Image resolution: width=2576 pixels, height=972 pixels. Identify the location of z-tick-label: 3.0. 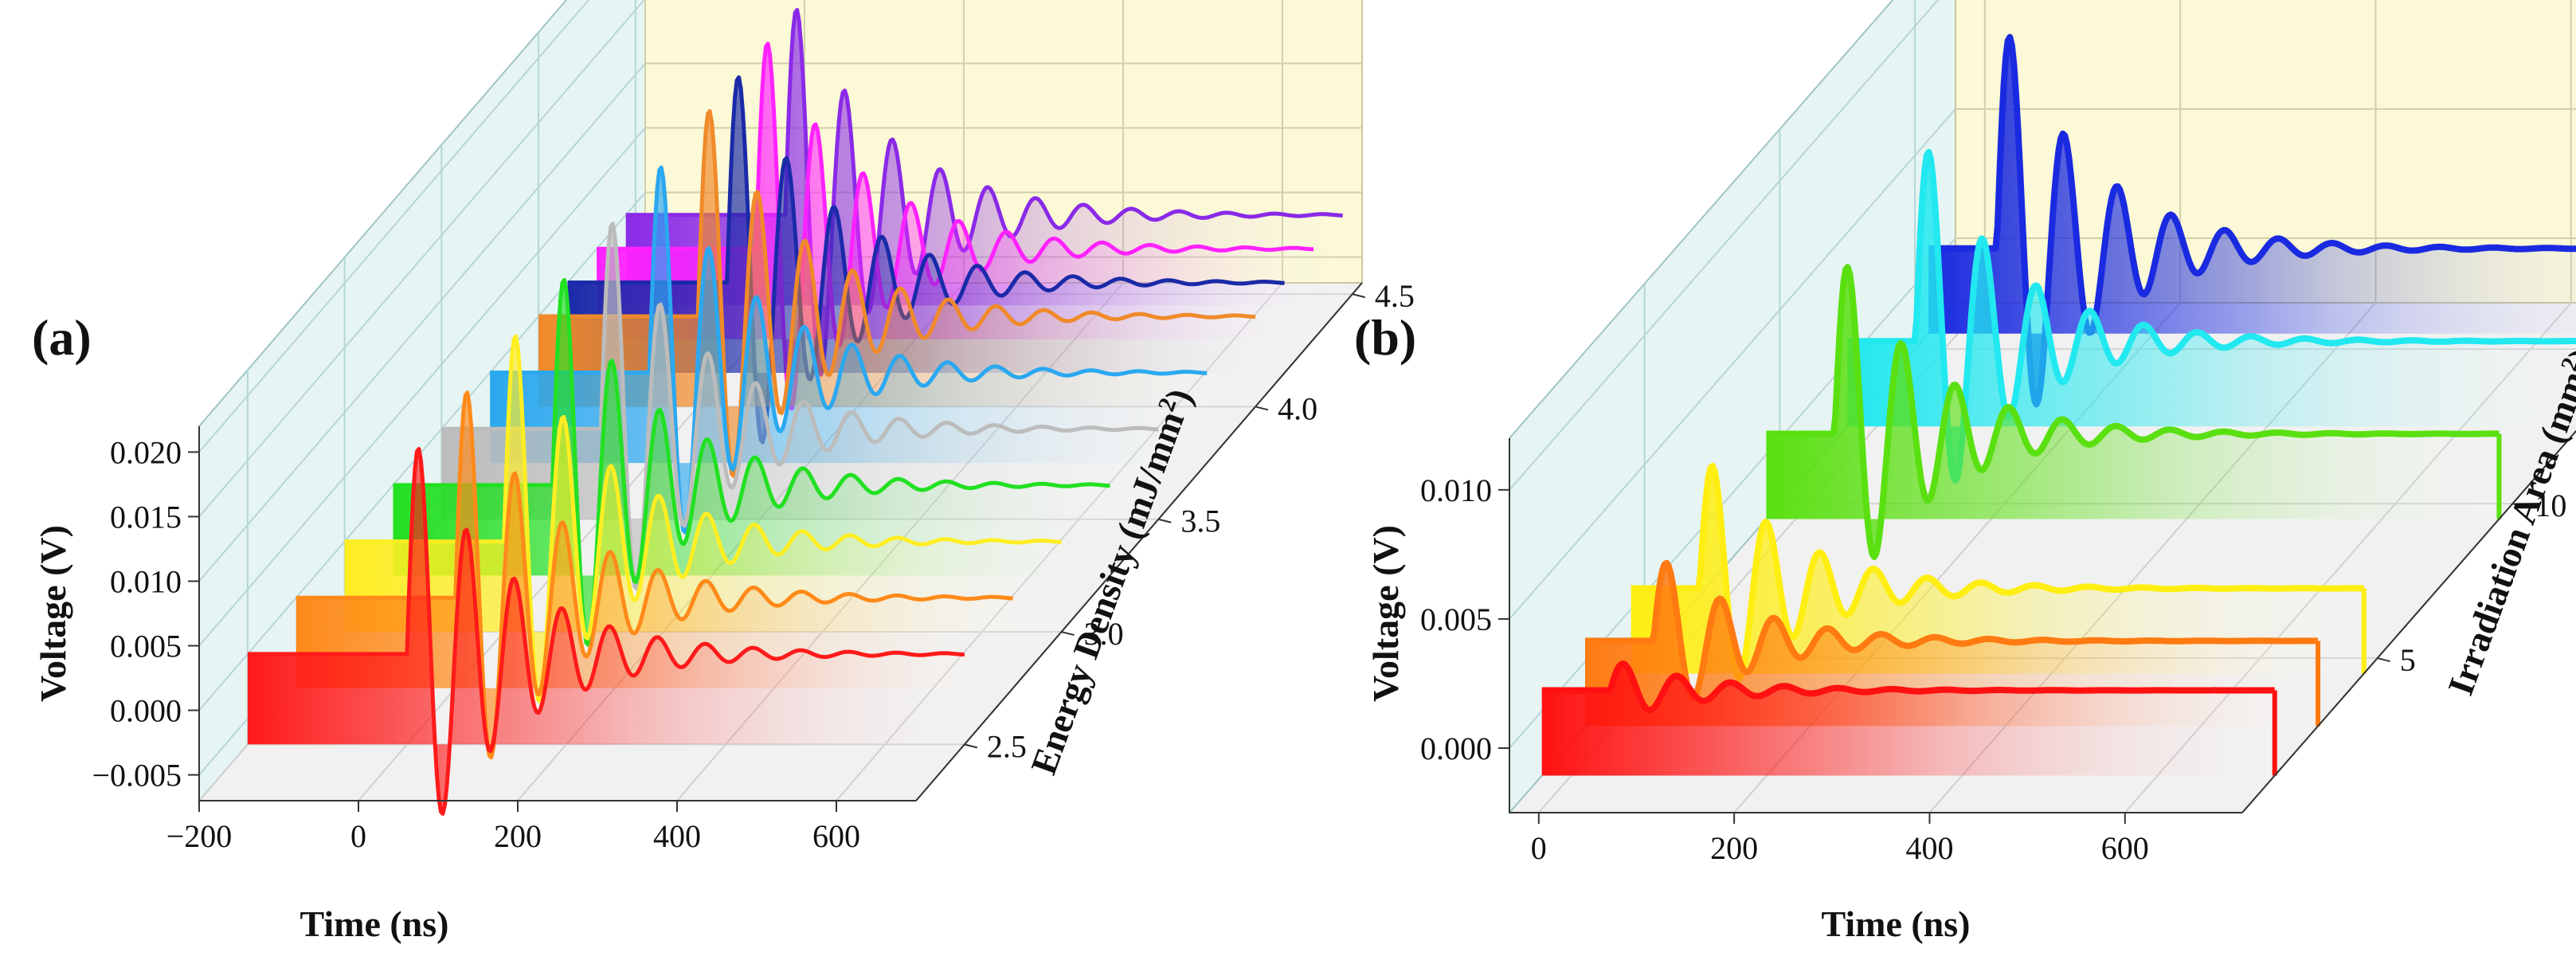
(1104, 634).